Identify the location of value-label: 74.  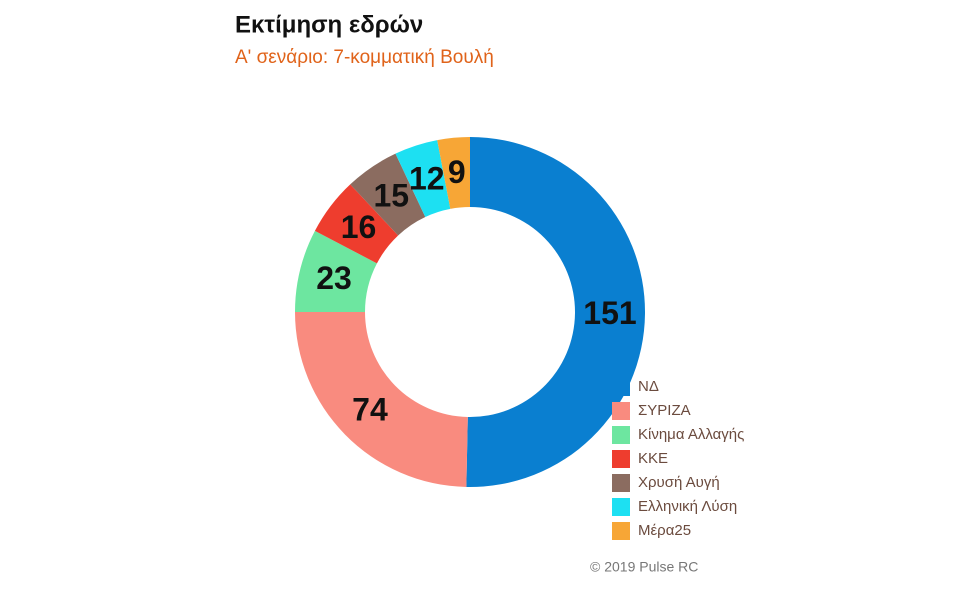
(370, 409).